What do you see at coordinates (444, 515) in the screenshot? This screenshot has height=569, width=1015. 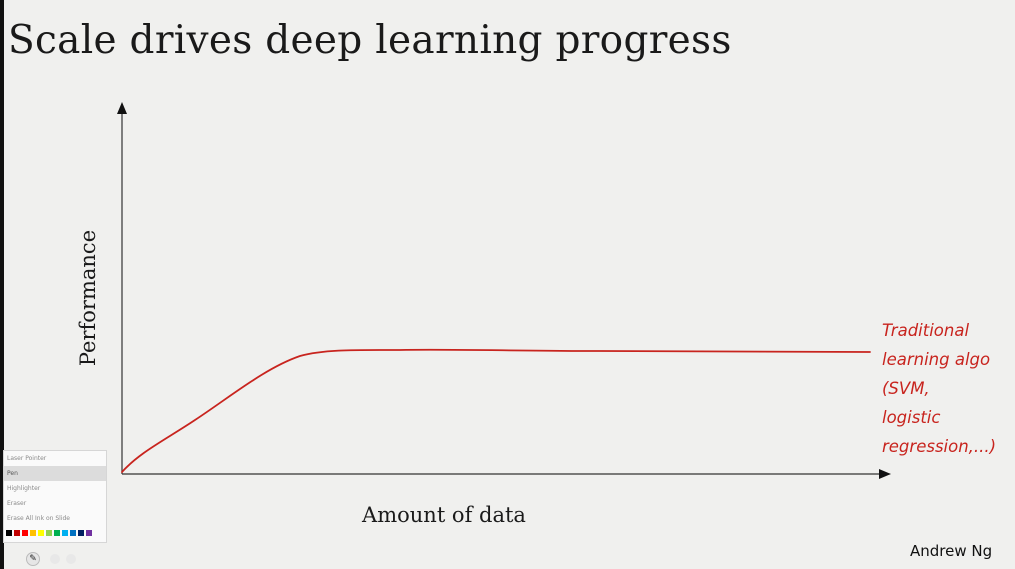 I see `x-axis-label: Amount of data` at bounding box center [444, 515].